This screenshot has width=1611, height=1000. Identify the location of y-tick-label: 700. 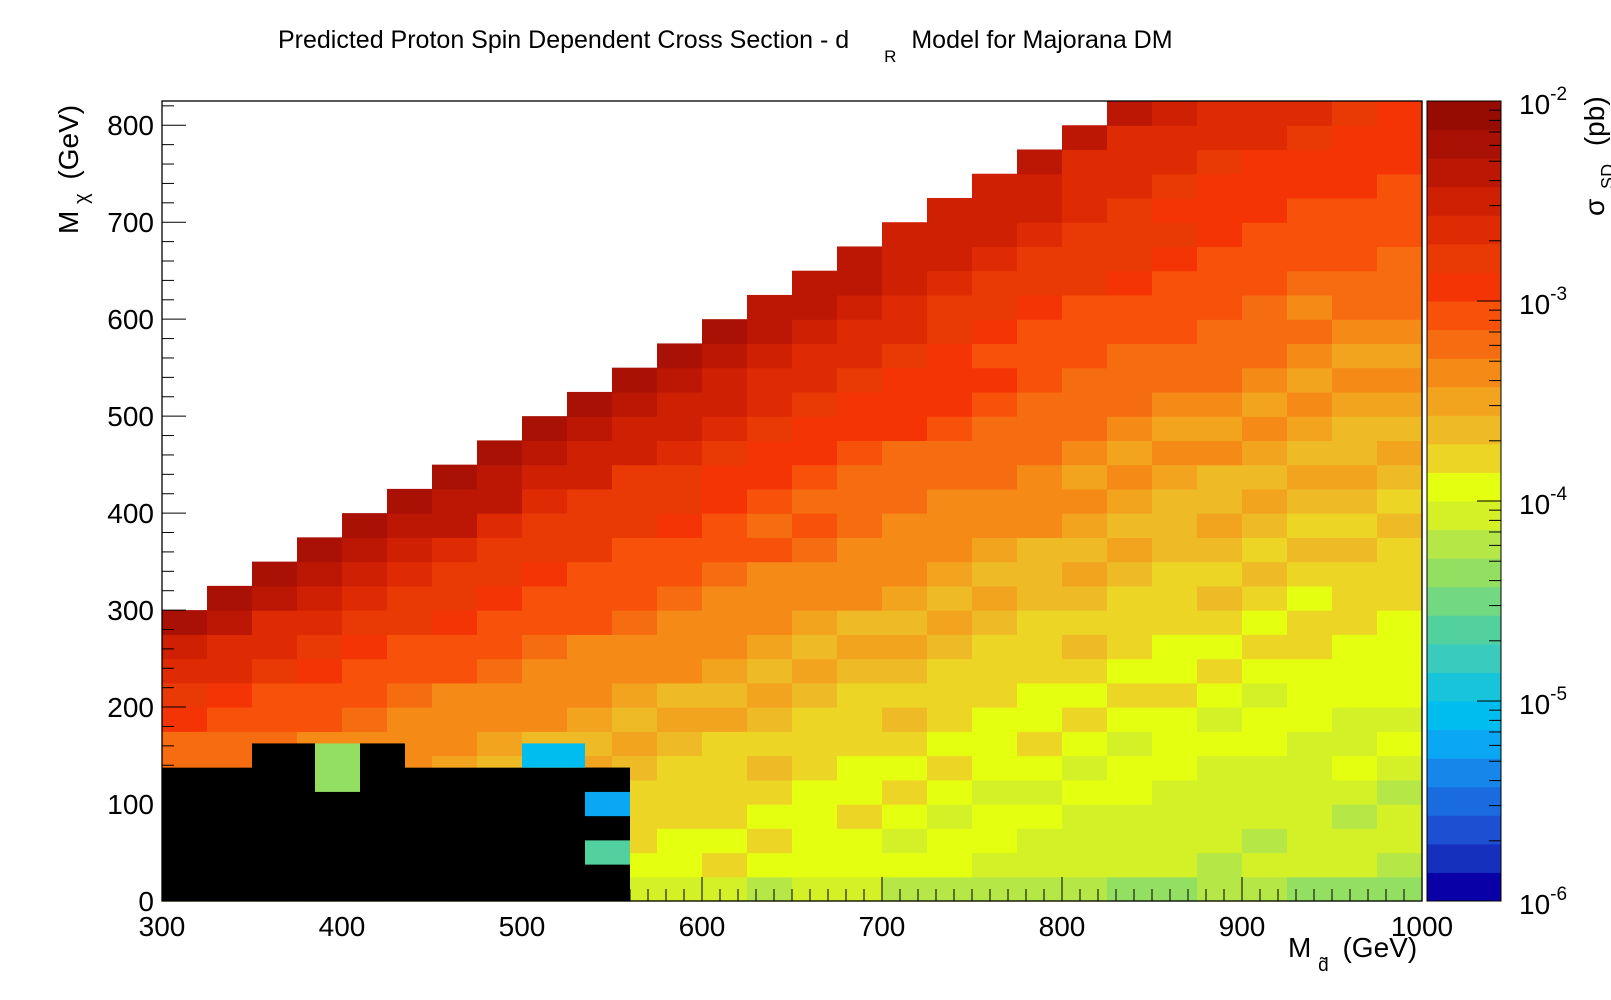
(130, 222).